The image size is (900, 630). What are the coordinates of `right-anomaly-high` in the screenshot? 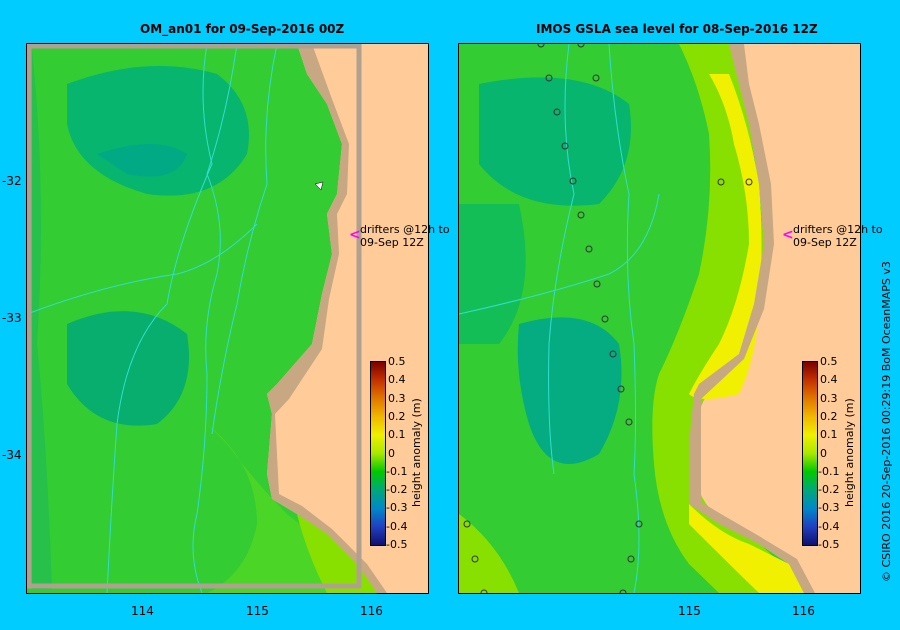 It's located at (725, 236).